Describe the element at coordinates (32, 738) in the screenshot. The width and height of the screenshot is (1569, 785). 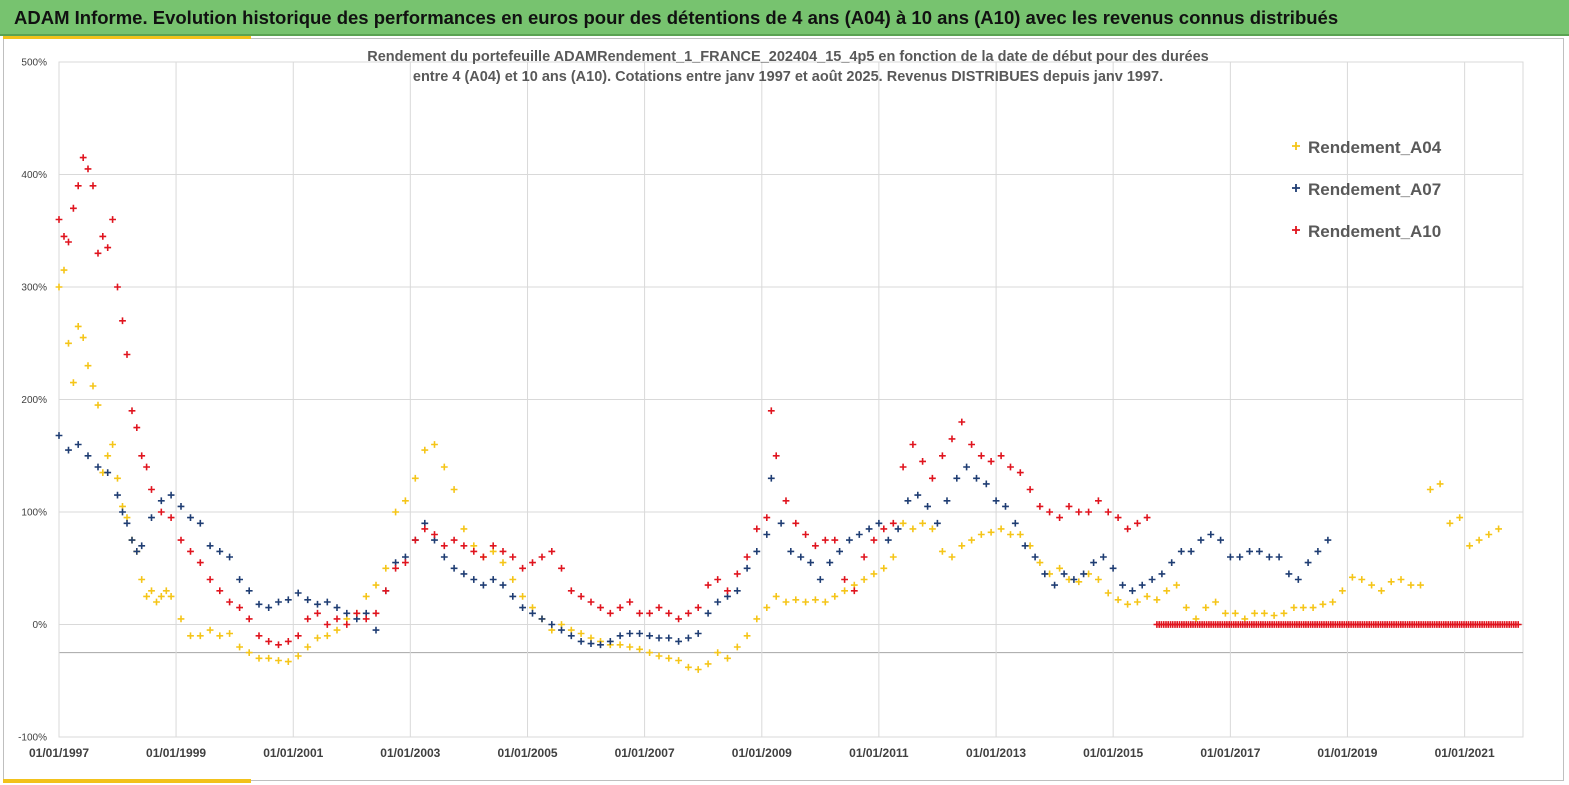
I see `y-tick-label: -100%` at that location.